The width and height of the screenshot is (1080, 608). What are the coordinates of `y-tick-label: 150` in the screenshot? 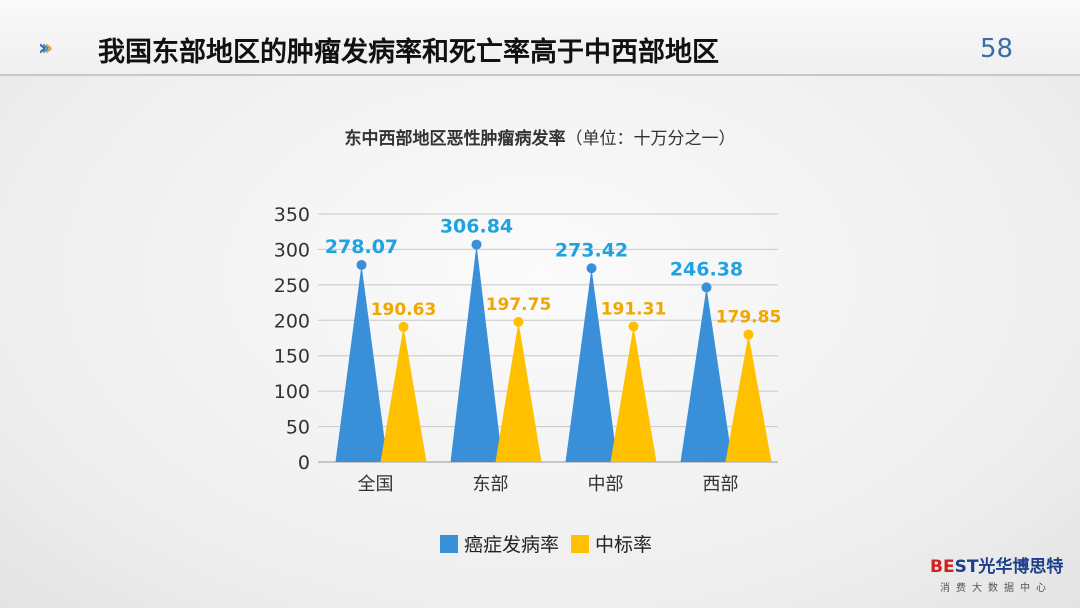 It's located at (292, 357).